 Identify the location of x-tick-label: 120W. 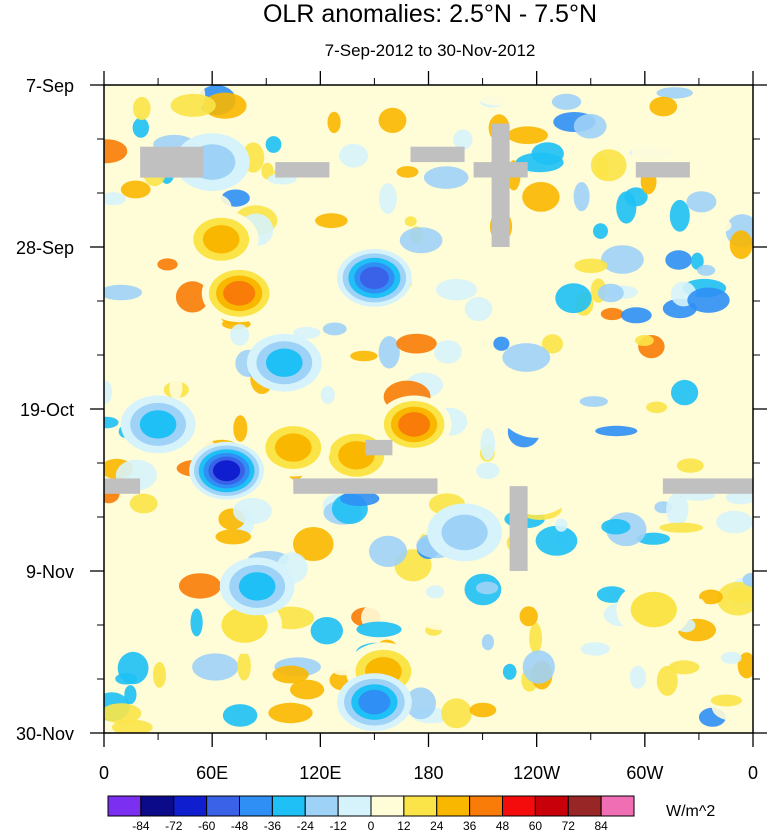
(536, 773).